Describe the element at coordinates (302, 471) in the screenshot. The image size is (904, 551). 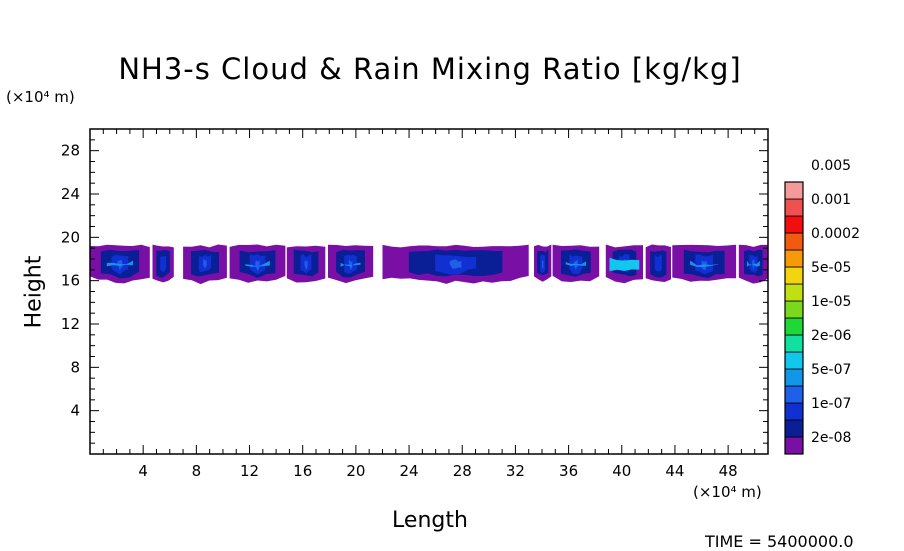
I see `x-tick-label: 16` at that location.